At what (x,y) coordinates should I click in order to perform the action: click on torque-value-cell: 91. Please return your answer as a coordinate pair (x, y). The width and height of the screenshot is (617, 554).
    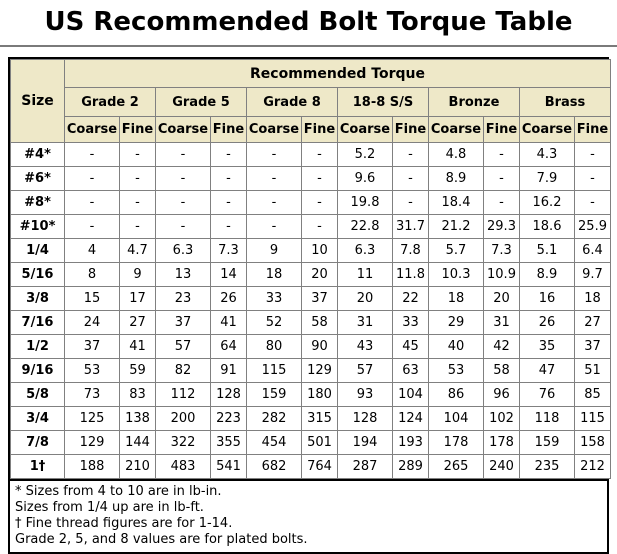
    Looking at the image, I should click on (228, 370).